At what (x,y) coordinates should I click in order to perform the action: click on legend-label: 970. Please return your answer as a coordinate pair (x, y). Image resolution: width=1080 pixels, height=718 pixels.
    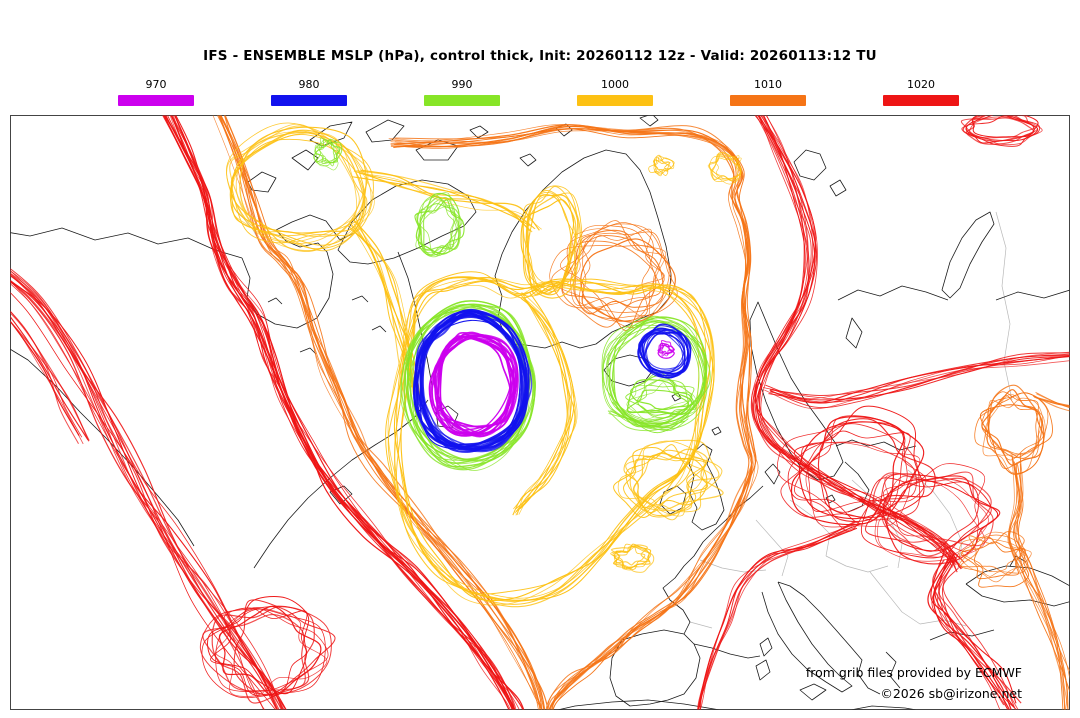
    Looking at the image, I should click on (156, 84).